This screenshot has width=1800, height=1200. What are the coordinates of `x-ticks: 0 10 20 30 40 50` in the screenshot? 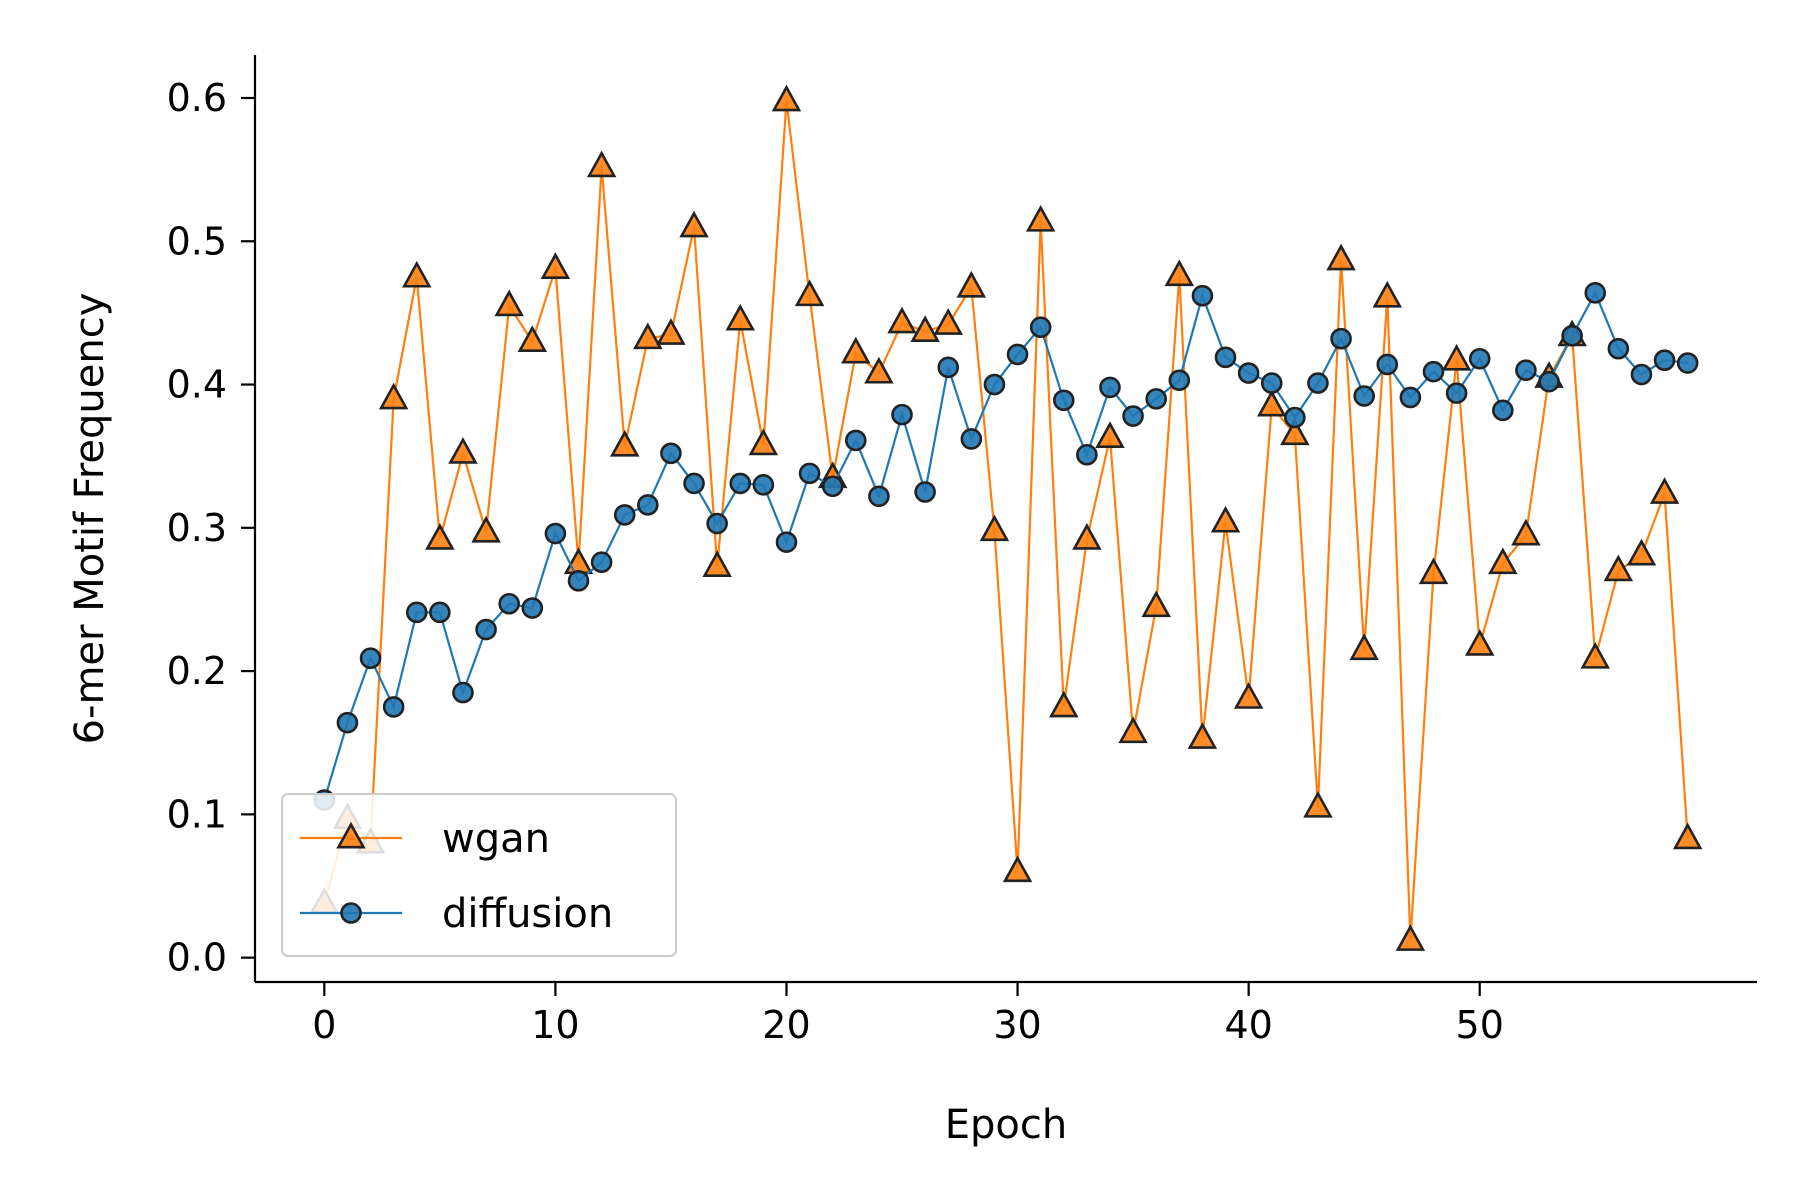 It's located at (908, 1014).